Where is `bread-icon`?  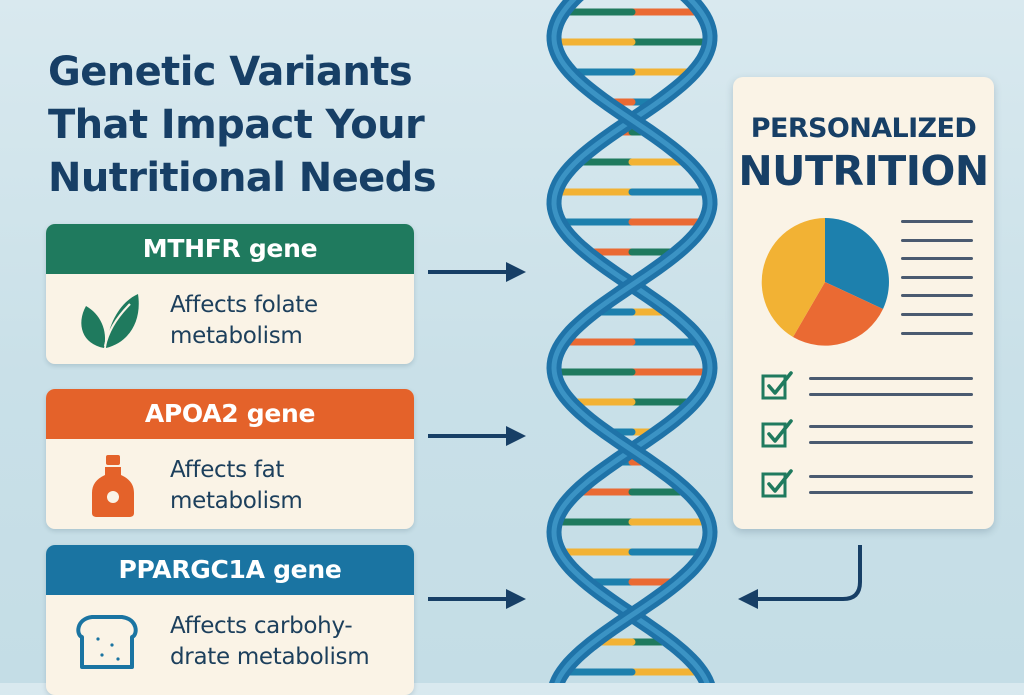
bread-icon is located at coordinates (107, 642).